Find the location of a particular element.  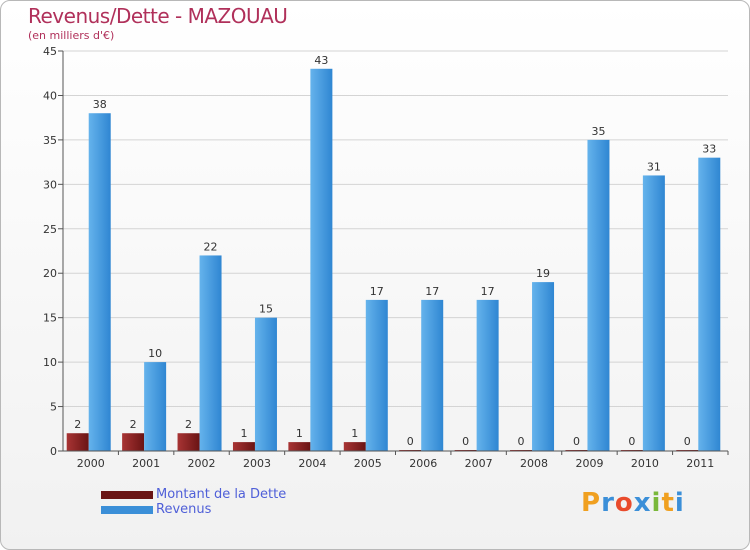

value-label-revenue: 35 is located at coordinates (598, 131).